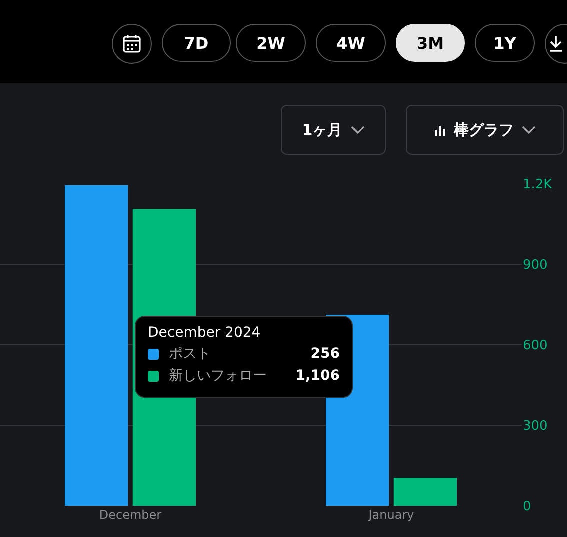 This screenshot has height=537, width=567. Describe the element at coordinates (196, 43) in the screenshot. I see `text: 7D` at that location.